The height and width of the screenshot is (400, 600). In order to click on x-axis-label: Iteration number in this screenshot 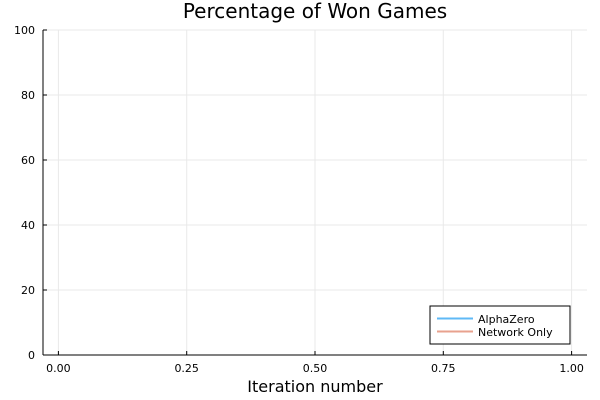, I will do `click(315, 386)`.